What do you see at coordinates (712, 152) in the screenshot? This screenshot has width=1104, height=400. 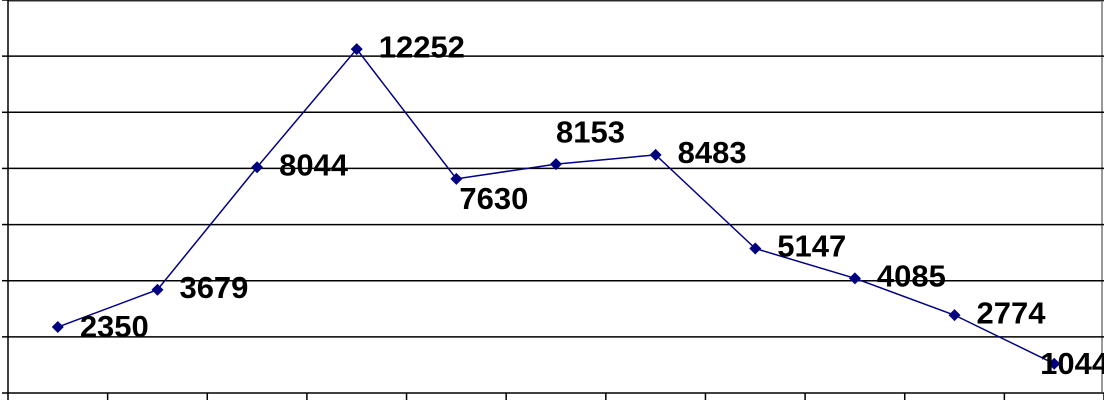 I see `data-label: 8483` at bounding box center [712, 152].